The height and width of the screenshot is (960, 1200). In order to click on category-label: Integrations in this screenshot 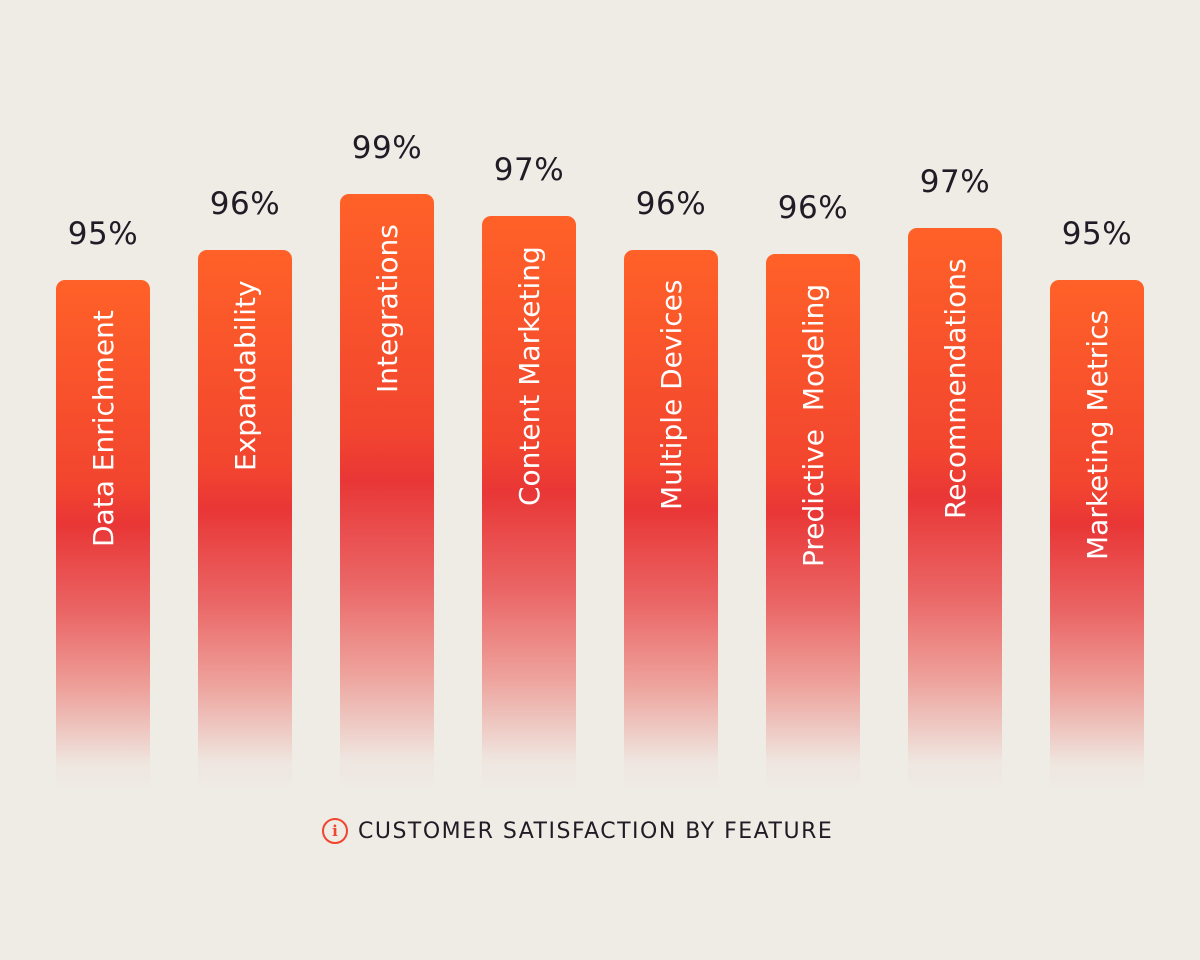, I will do `click(387, 308)`.